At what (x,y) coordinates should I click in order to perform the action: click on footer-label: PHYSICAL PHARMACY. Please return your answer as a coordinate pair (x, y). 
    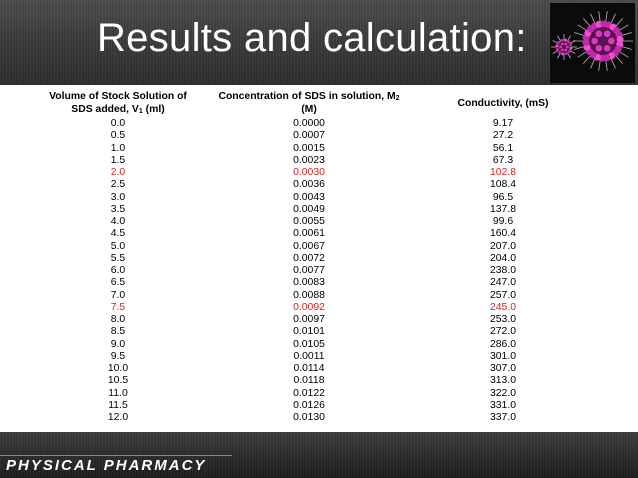
    Looking at the image, I should click on (106, 465).